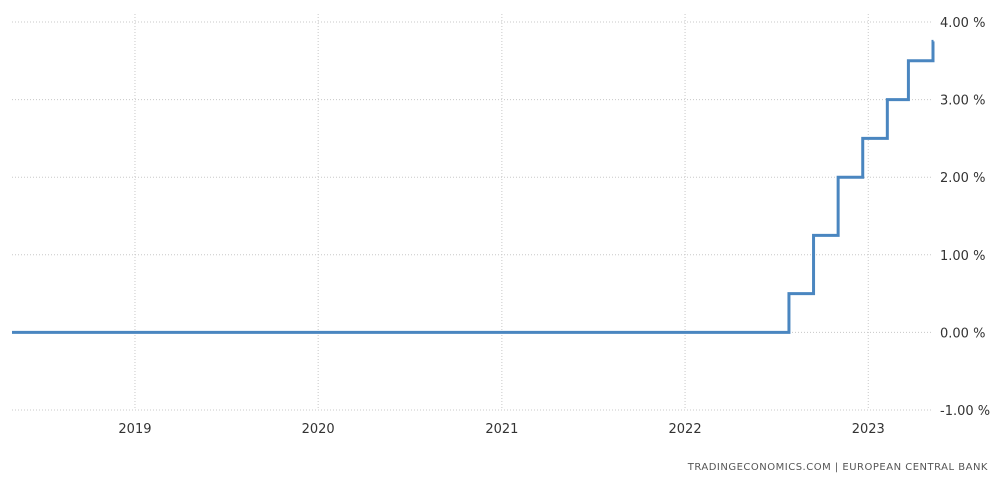  Describe the element at coordinates (685, 429) in the screenshot. I see `x-tick-label: 2022` at that location.